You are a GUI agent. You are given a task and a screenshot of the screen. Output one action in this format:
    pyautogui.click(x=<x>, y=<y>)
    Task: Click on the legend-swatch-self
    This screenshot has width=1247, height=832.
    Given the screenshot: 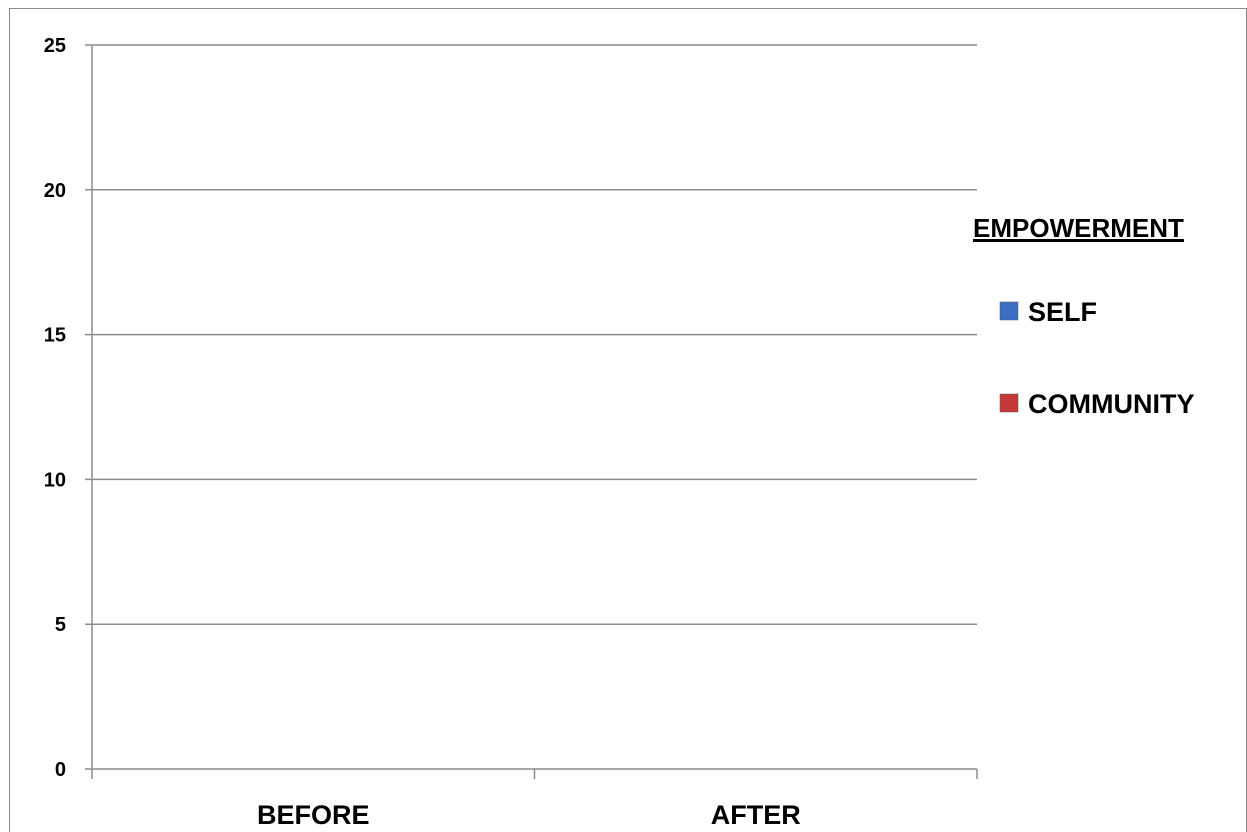 What is the action you would take?
    pyautogui.click(x=1009, y=311)
    